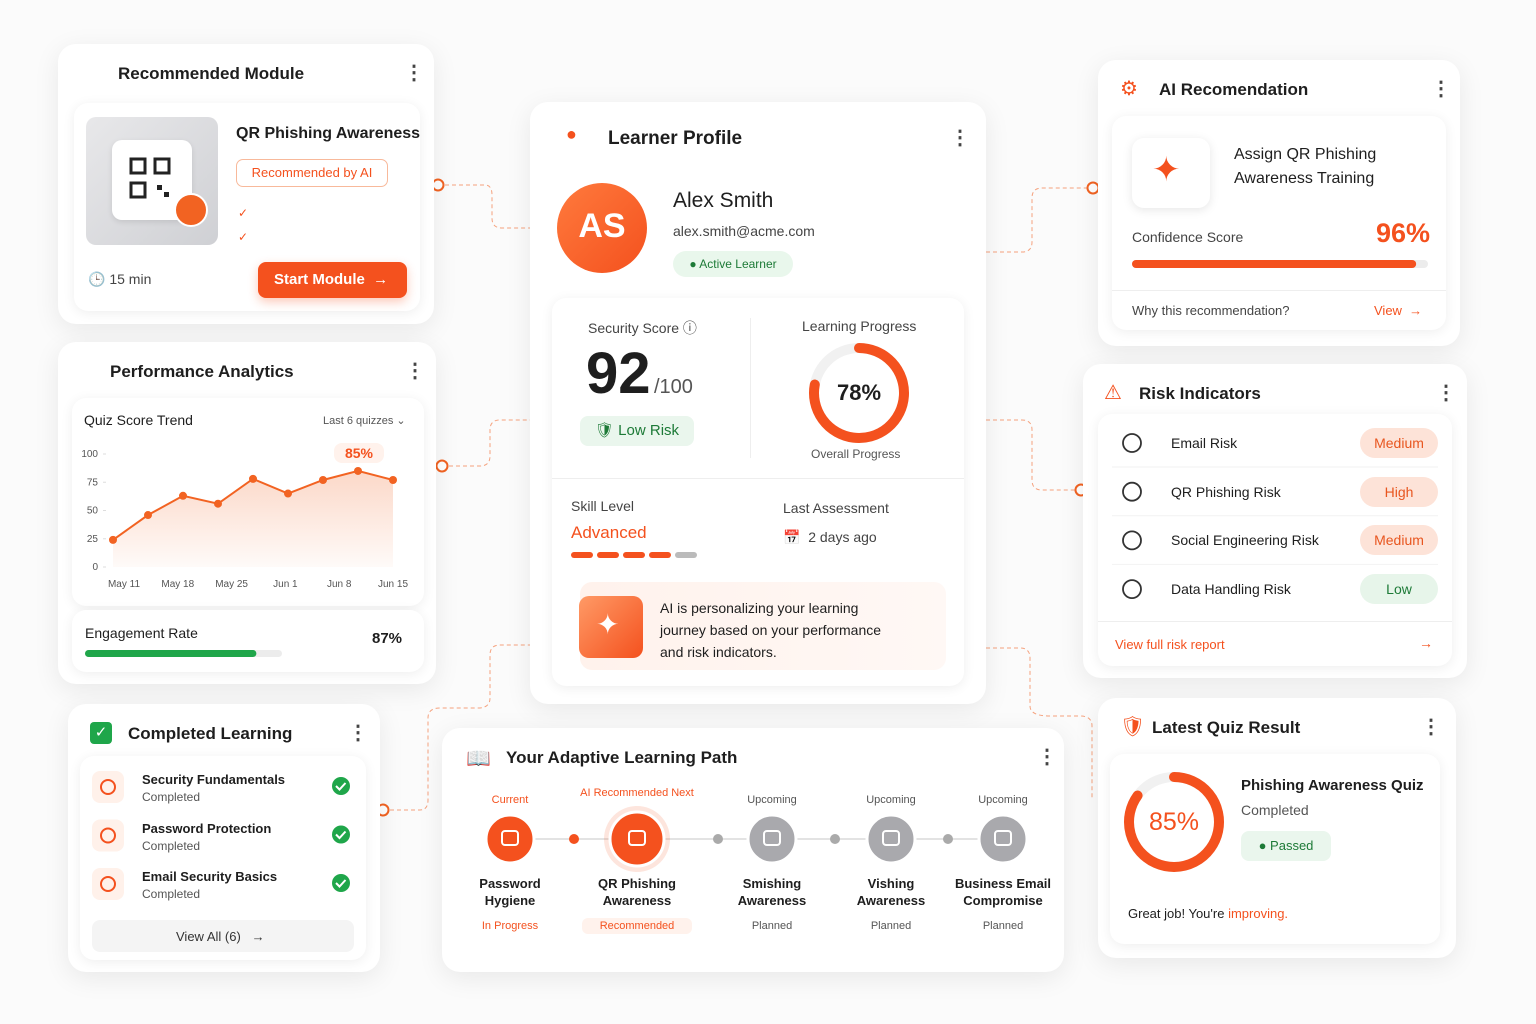 The width and height of the screenshot is (1536, 1024). I want to click on step-name: Business Email Compromise, so click(1003, 892).